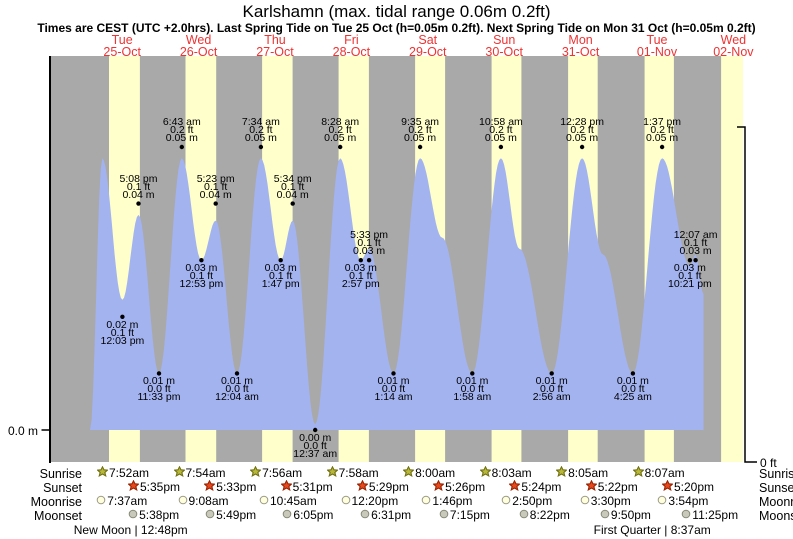 The height and width of the screenshot is (539, 793). I want to click on page-title: Karlshamn (max. tidal range 0.06m 0.2ft), so click(396, 11).